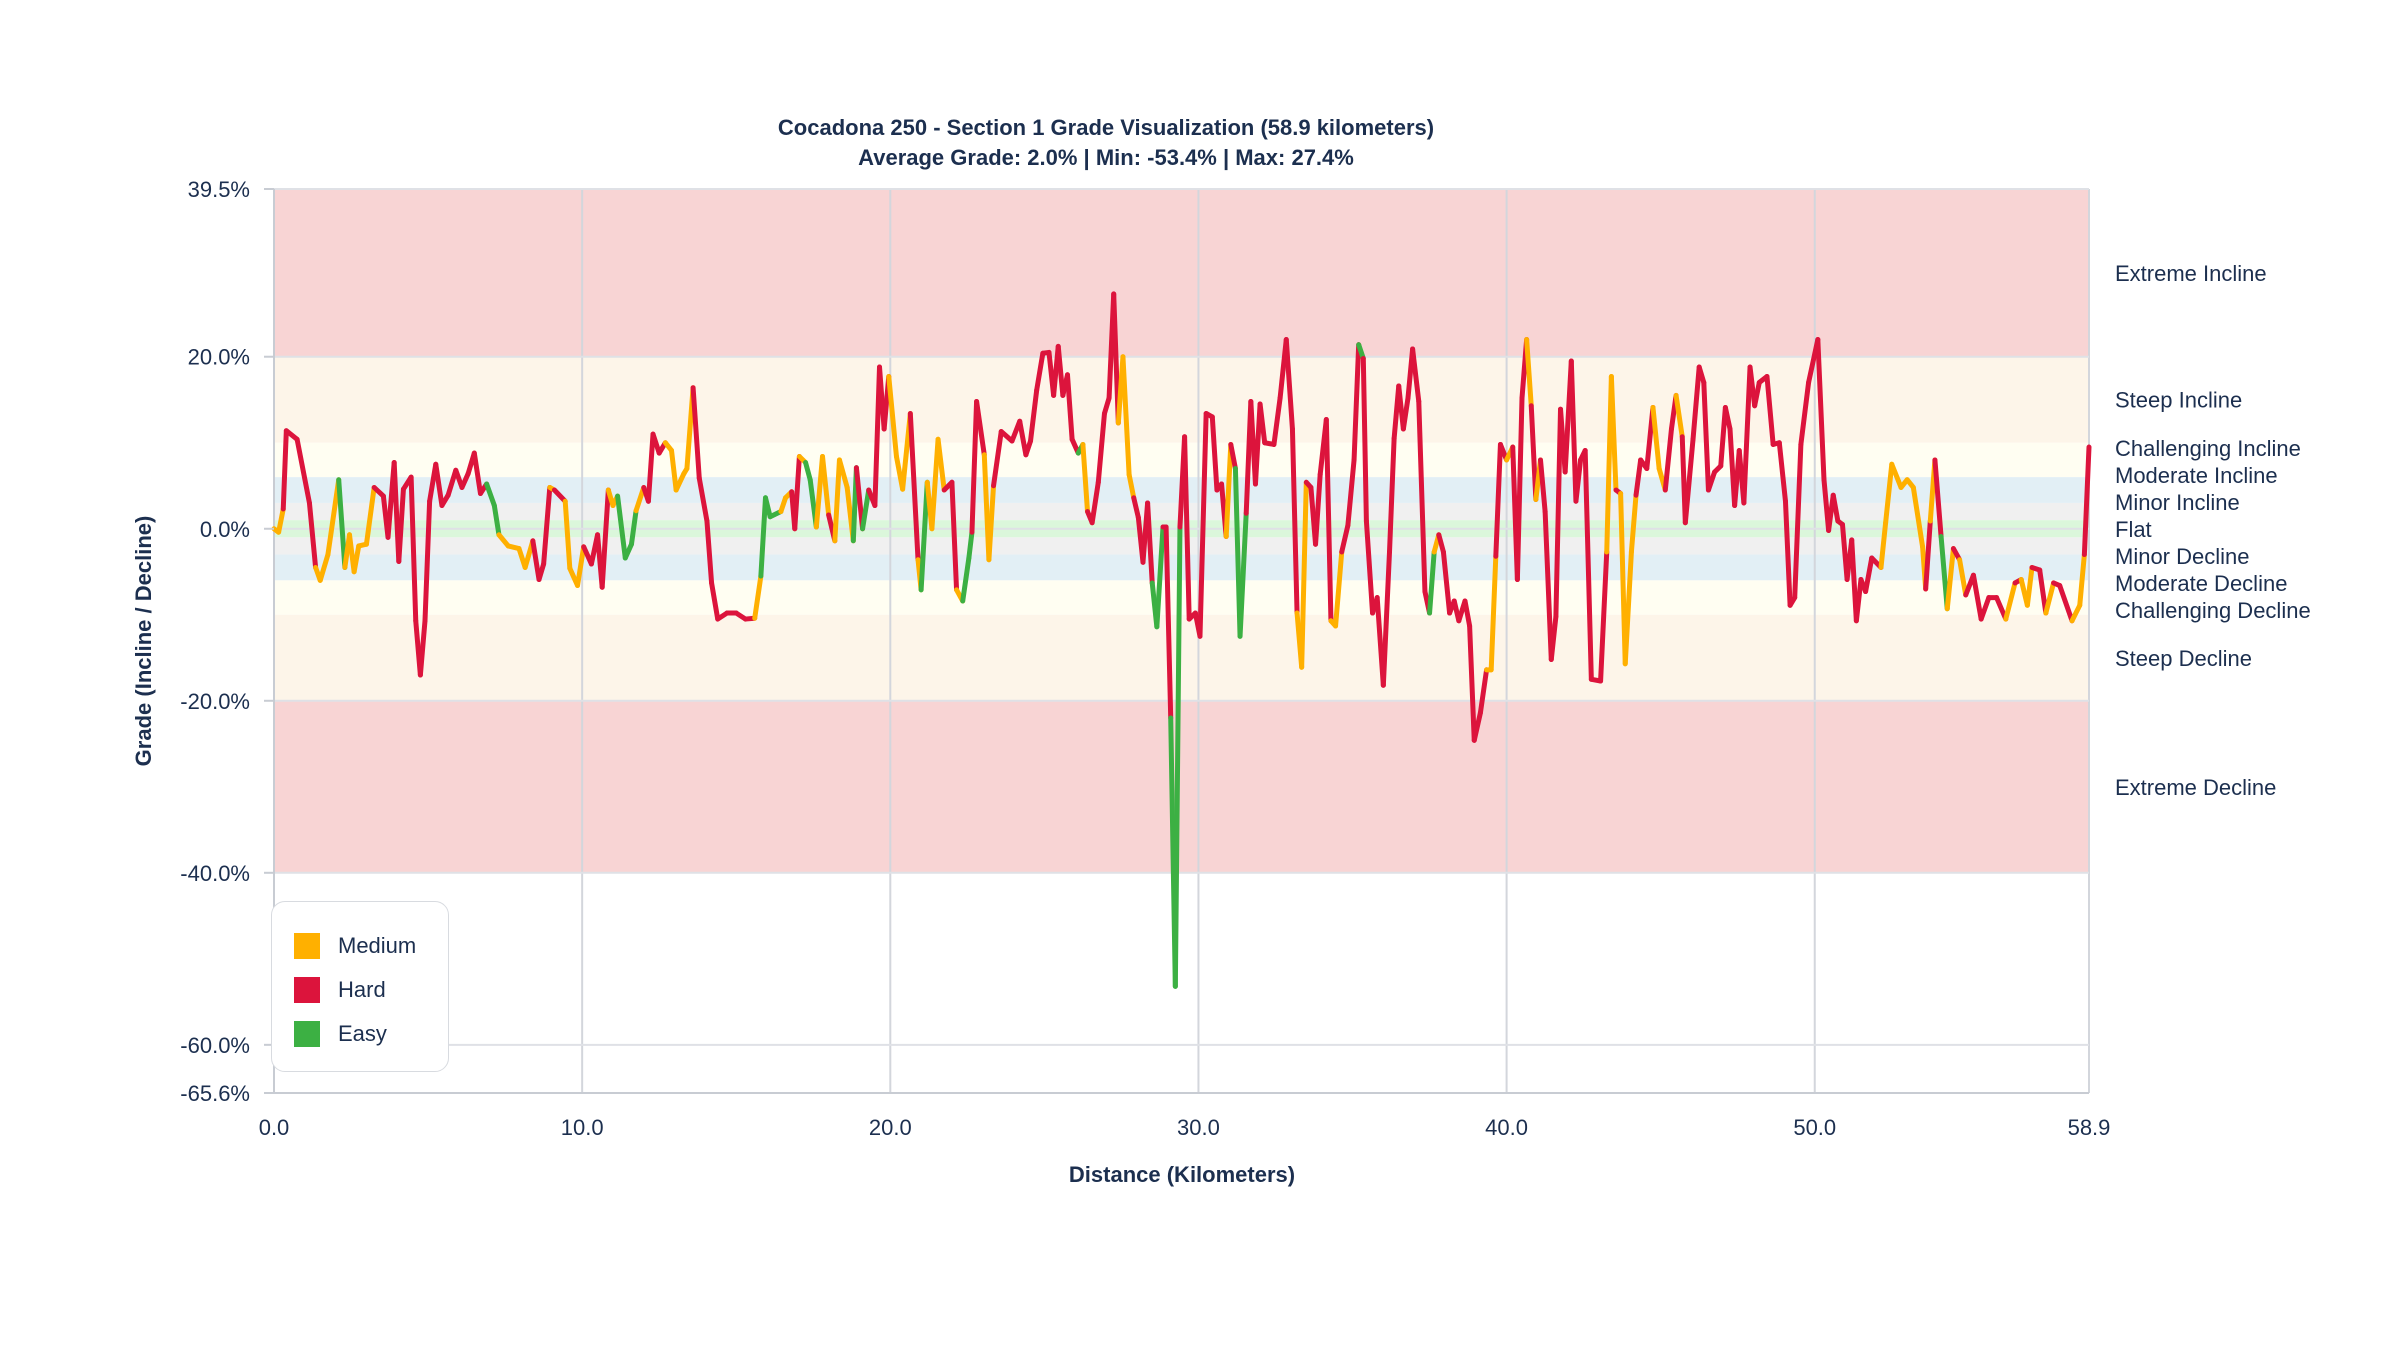 This screenshot has height=1350, width=2400. I want to click on legend-item-hard: Hard, so click(371, 990).